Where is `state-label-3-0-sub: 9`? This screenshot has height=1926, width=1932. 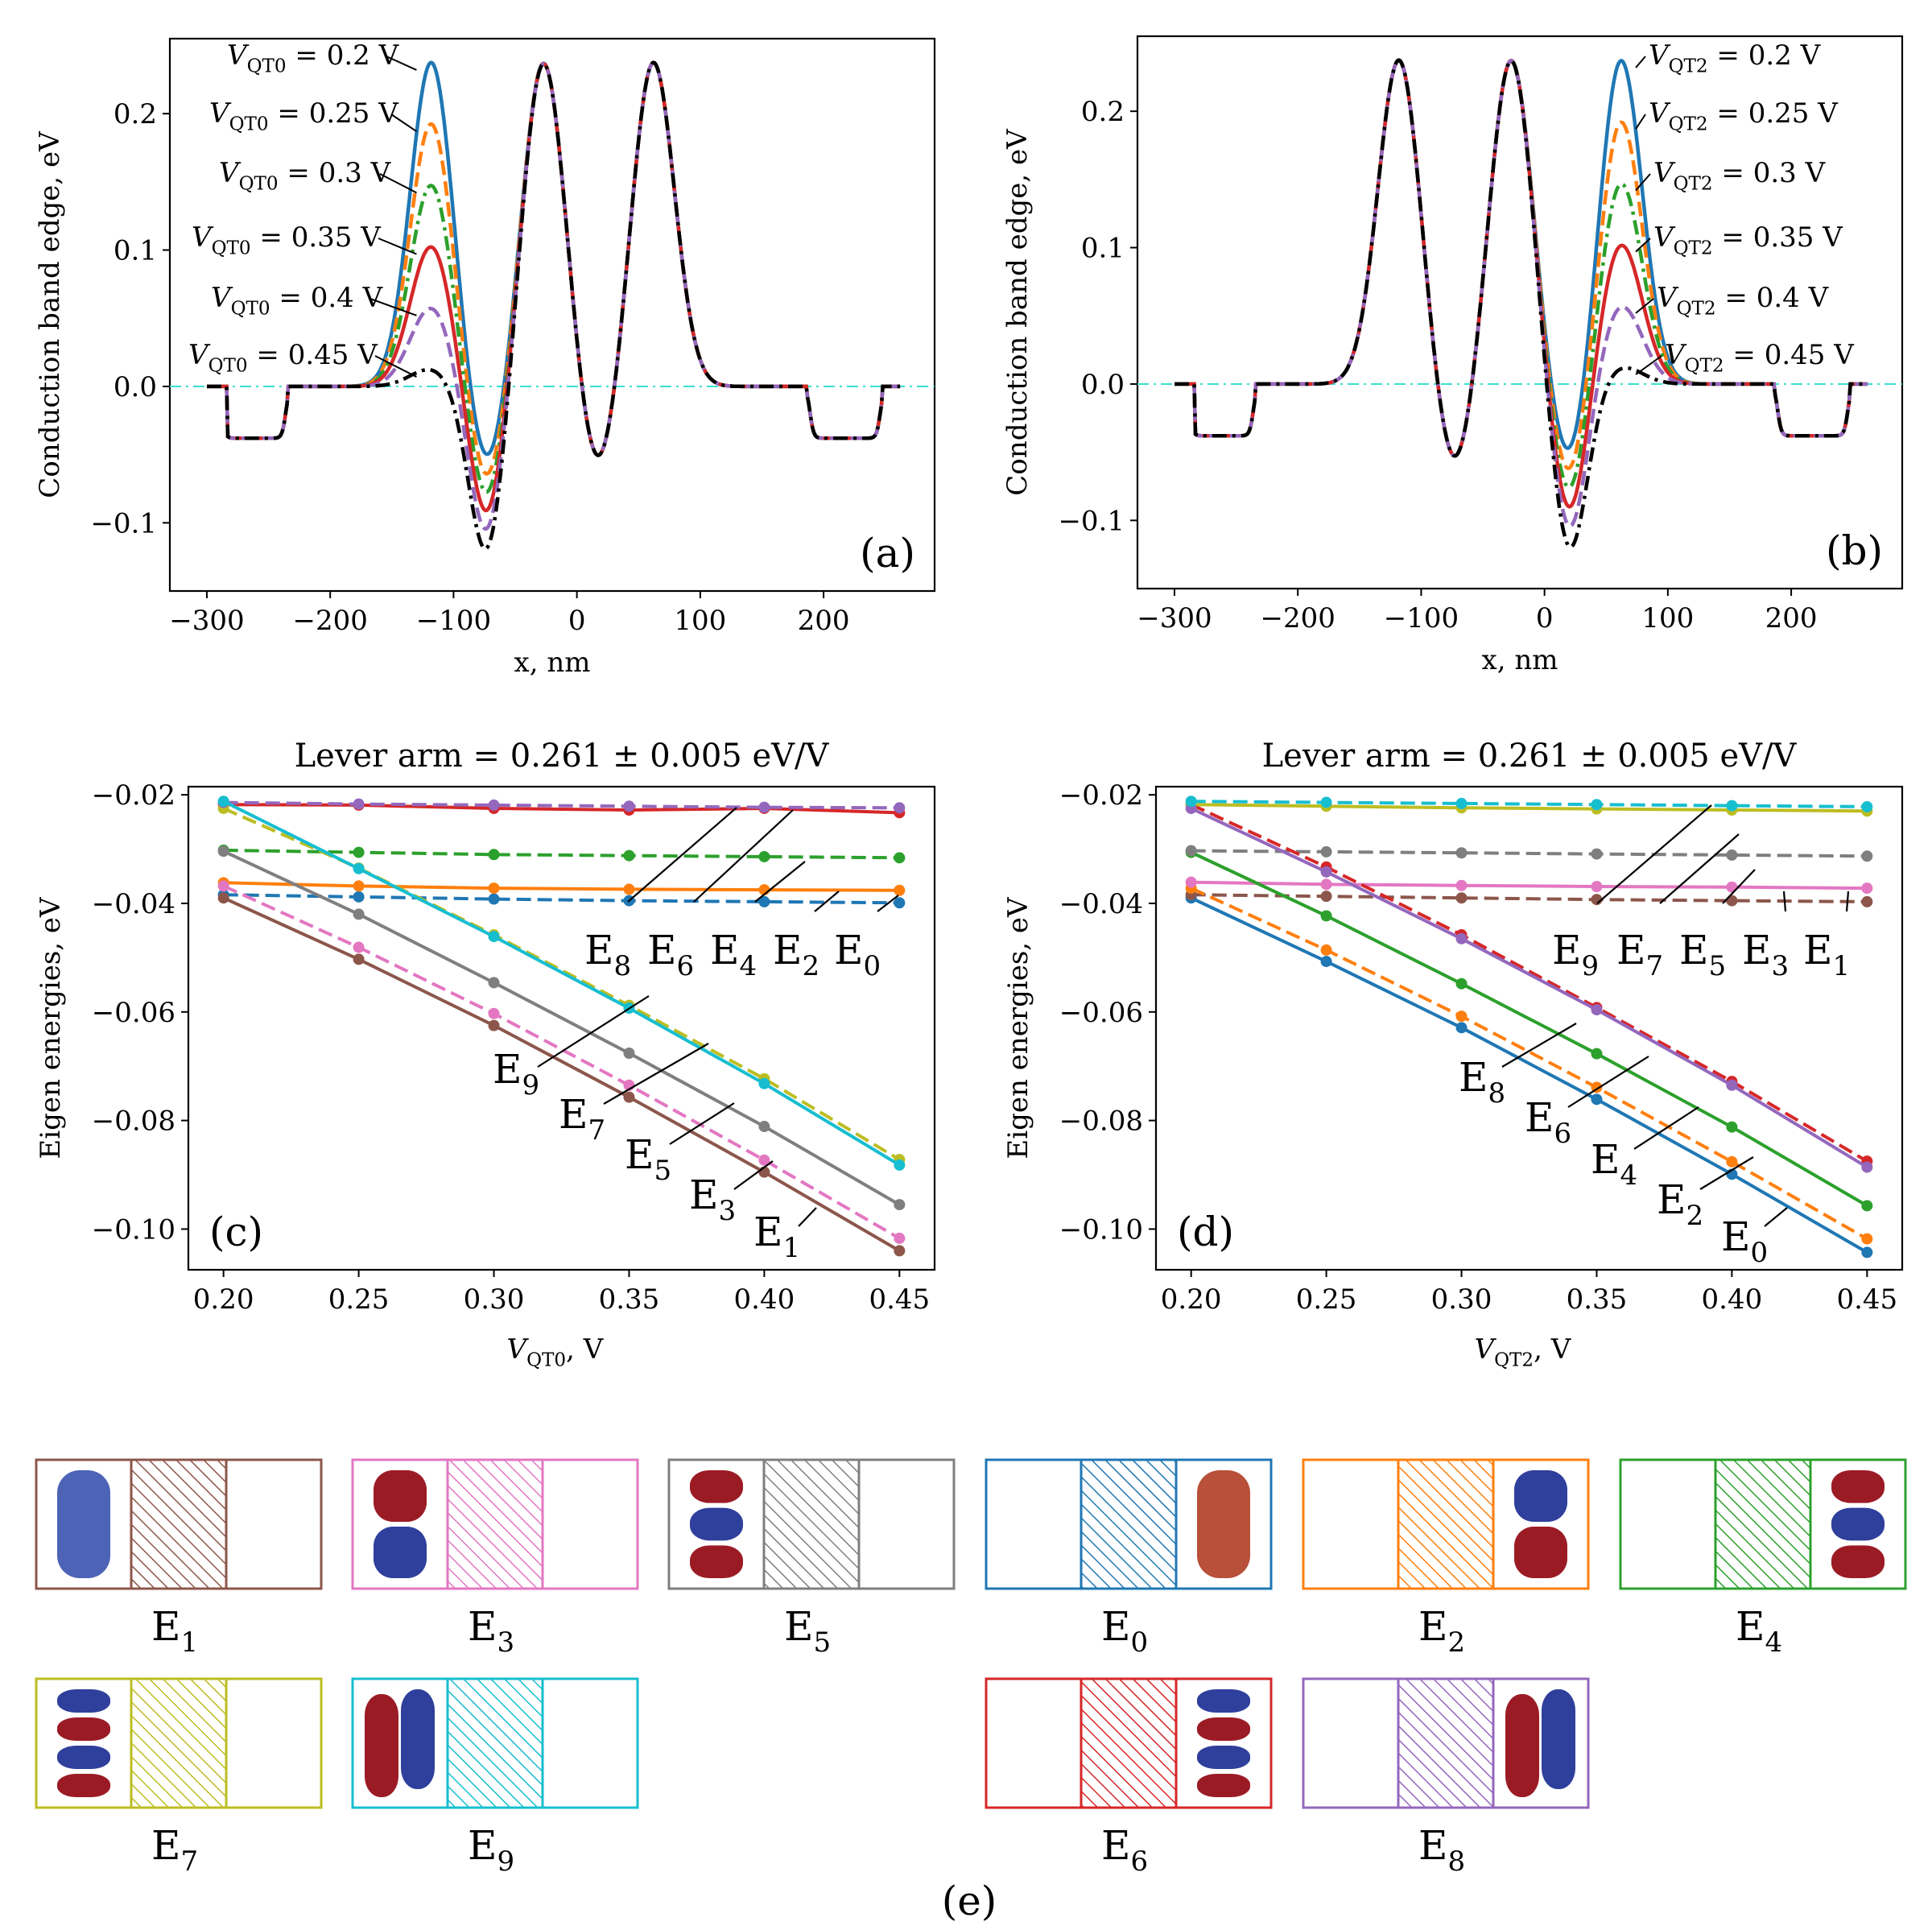 state-label-3-0-sub: 9 is located at coordinates (1591, 966).